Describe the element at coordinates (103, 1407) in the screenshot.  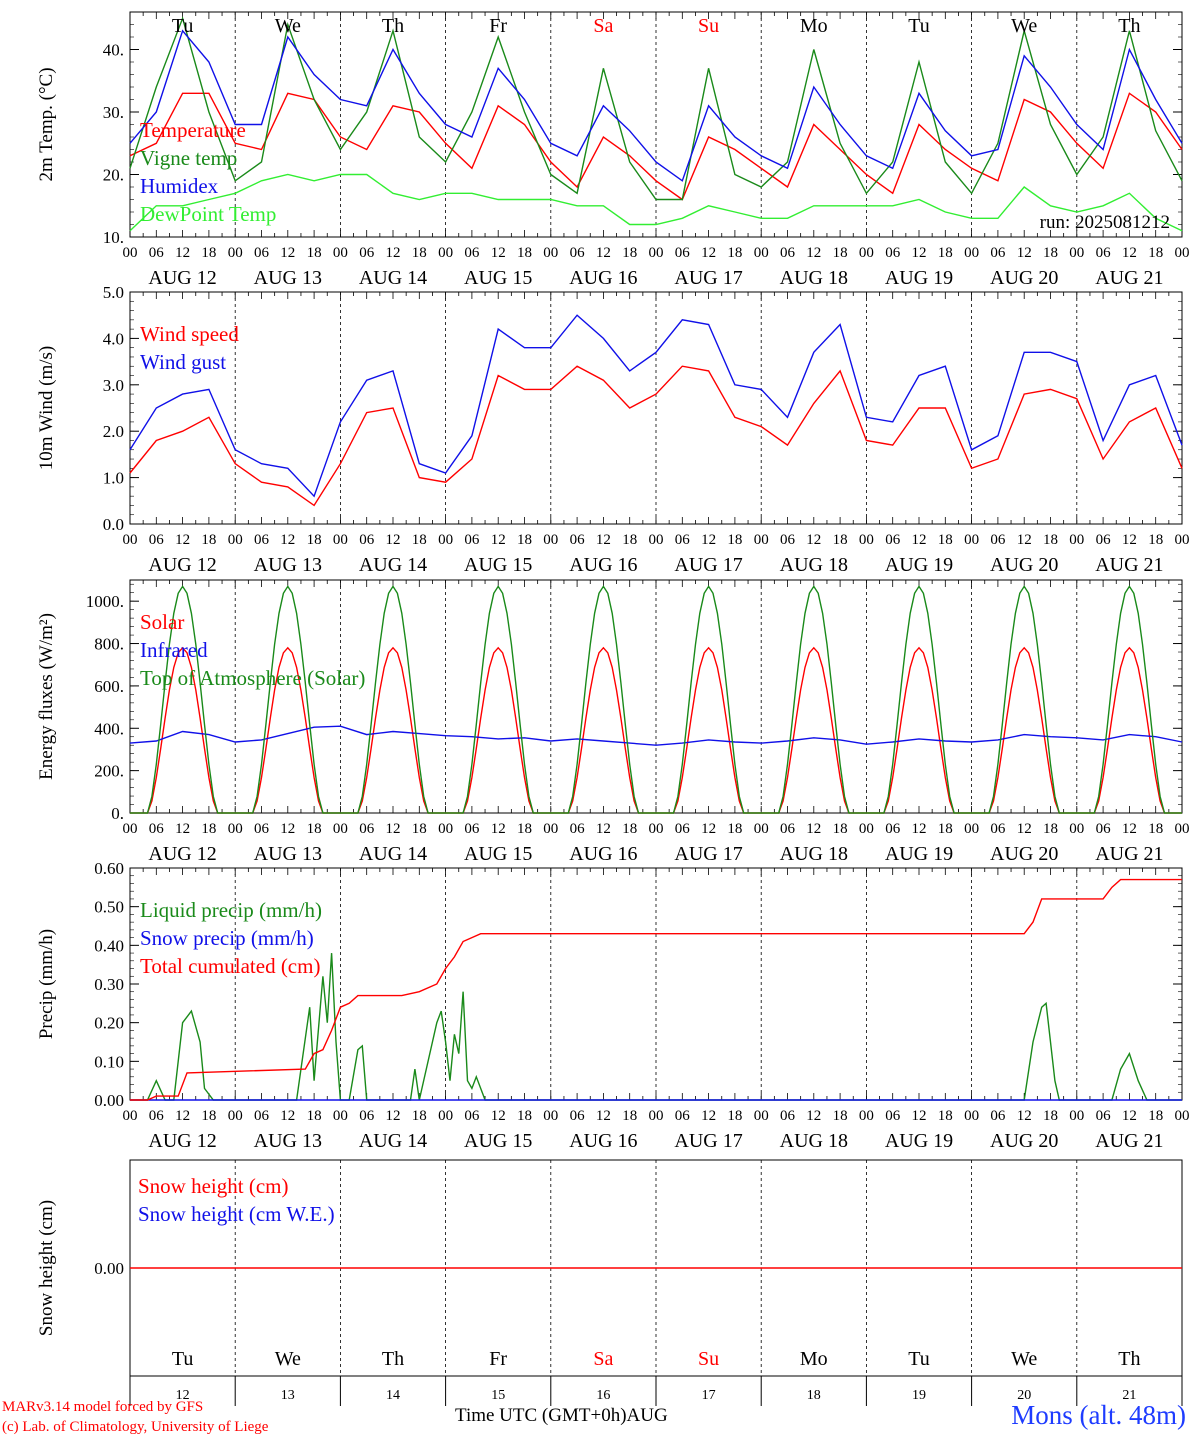
I see `model-credit: MARv3.14 model forced by GFS` at that location.